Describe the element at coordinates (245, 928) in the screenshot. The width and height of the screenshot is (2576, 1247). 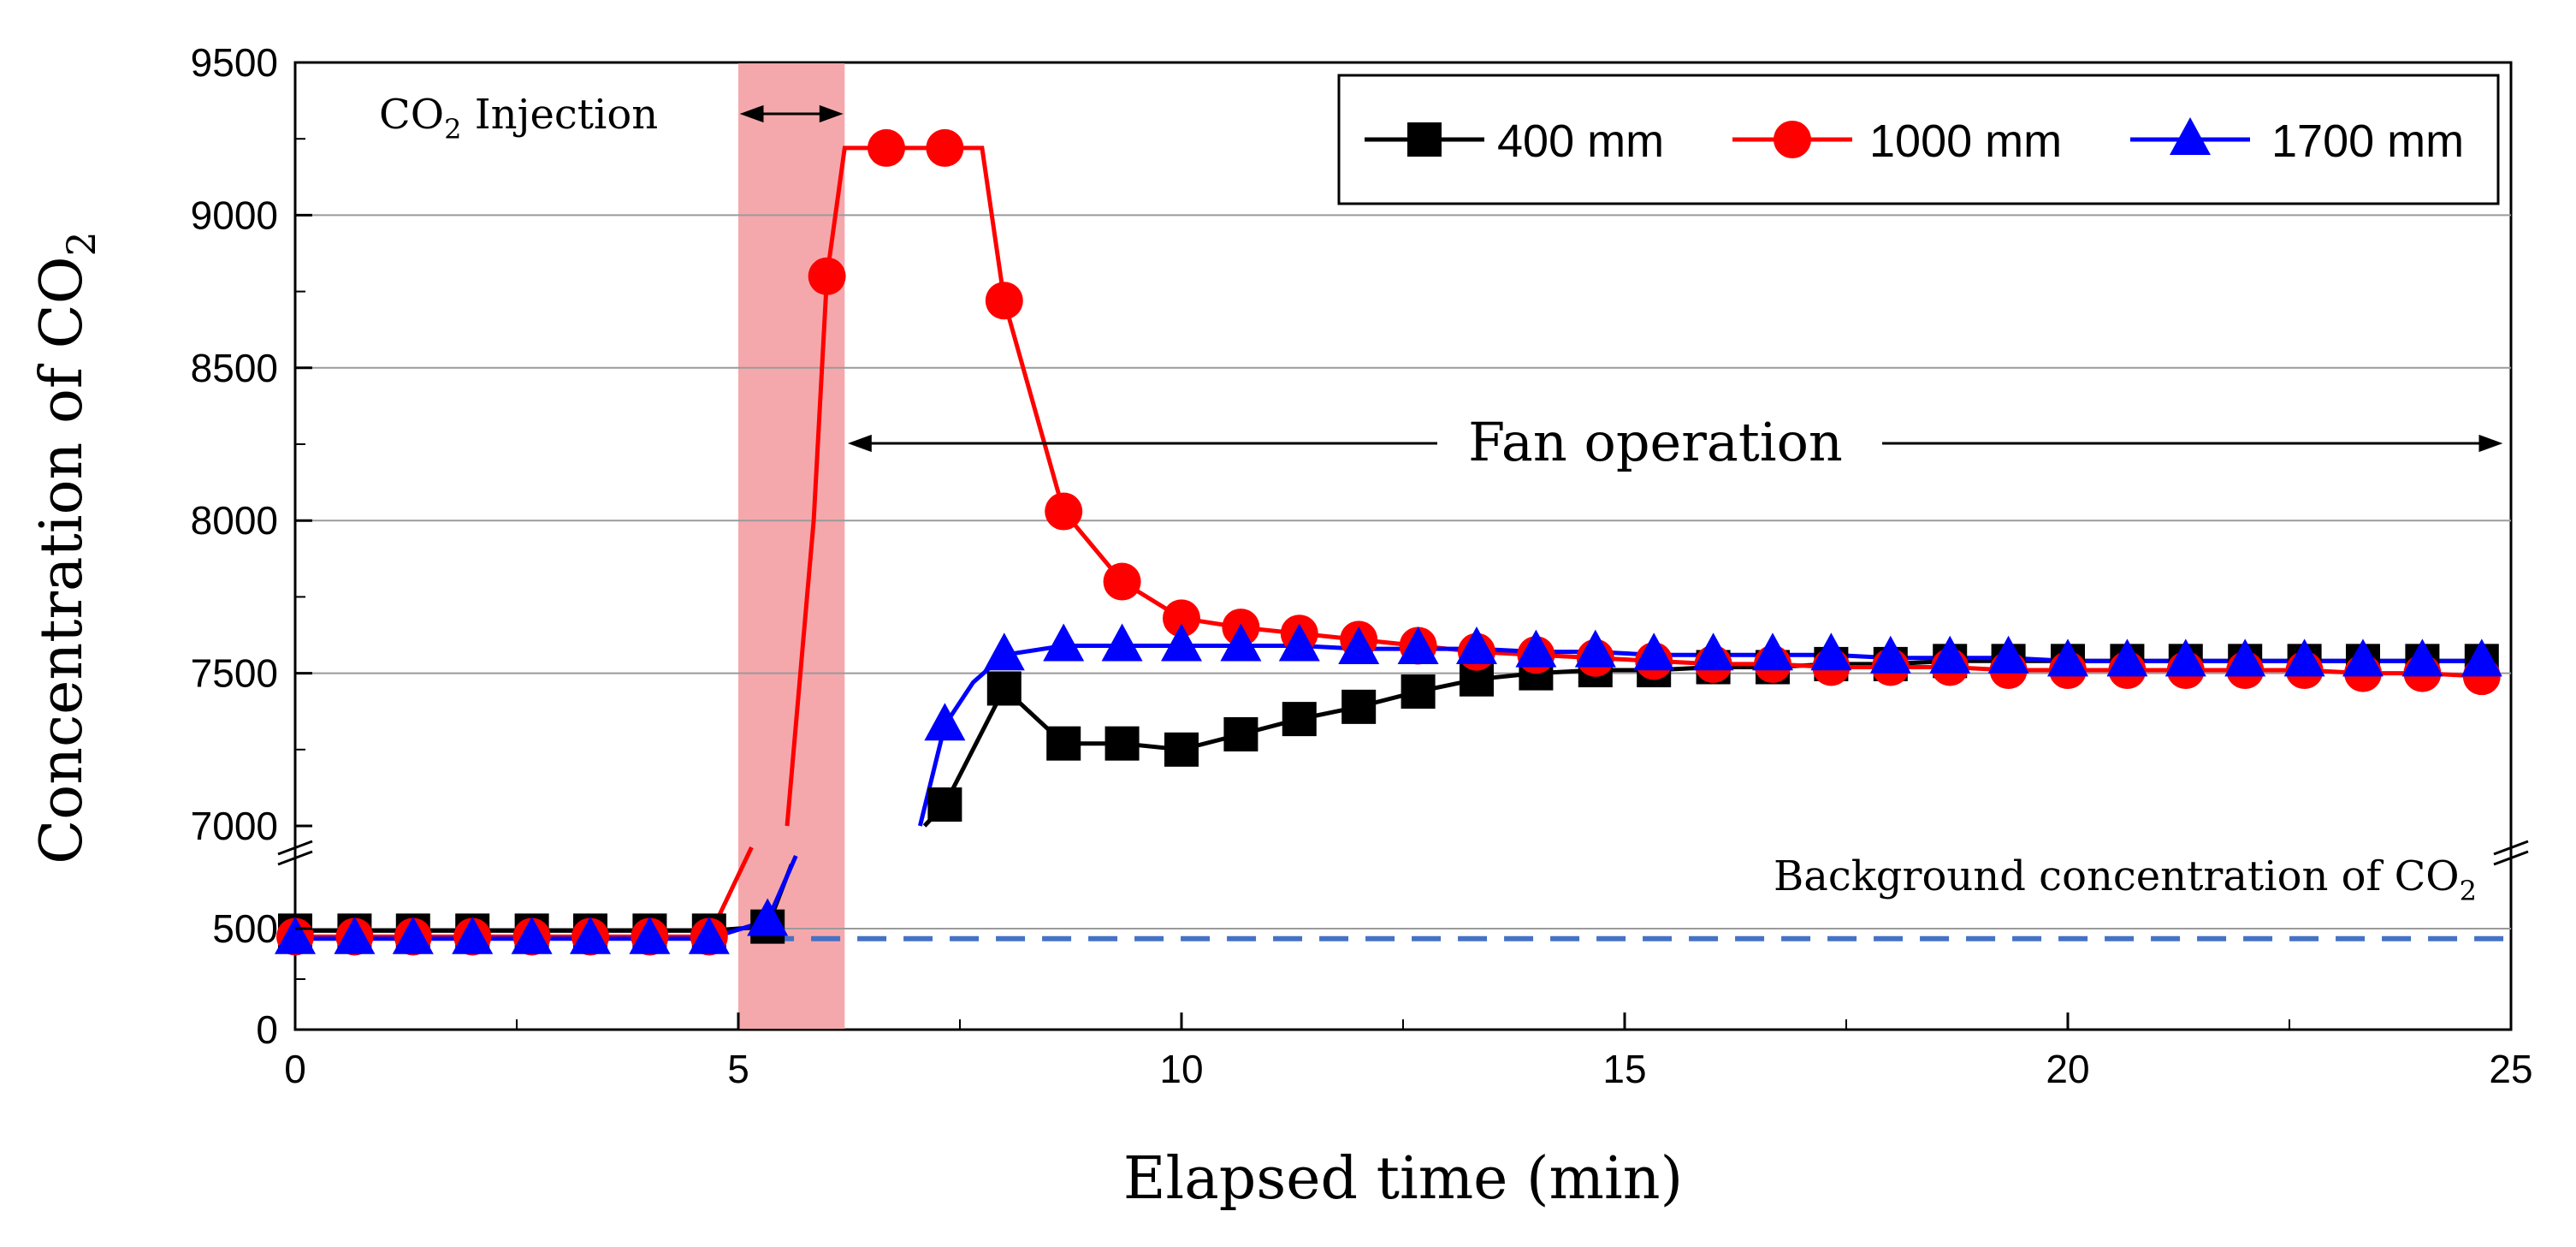
I see `y-tick-label: 500` at that location.